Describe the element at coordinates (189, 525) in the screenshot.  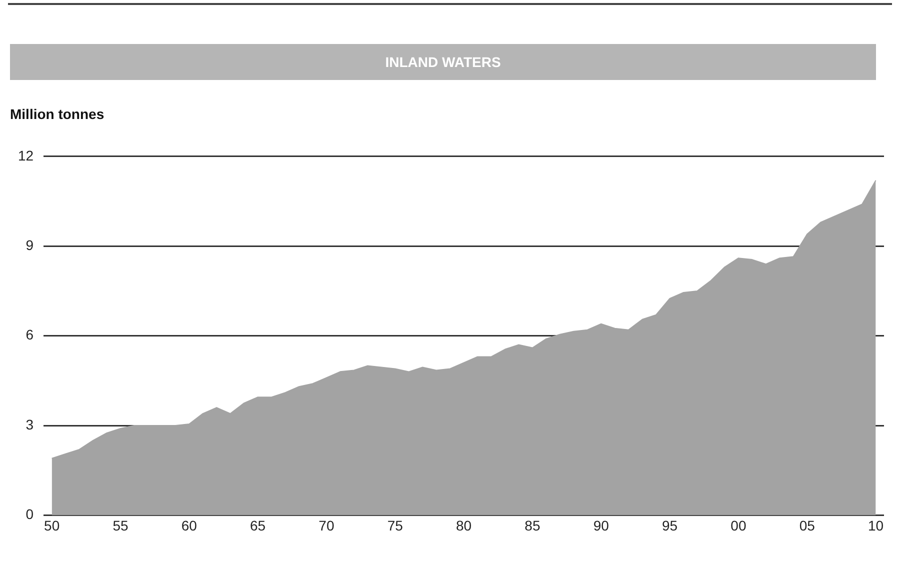
I see `x-tick-label: 60` at that location.